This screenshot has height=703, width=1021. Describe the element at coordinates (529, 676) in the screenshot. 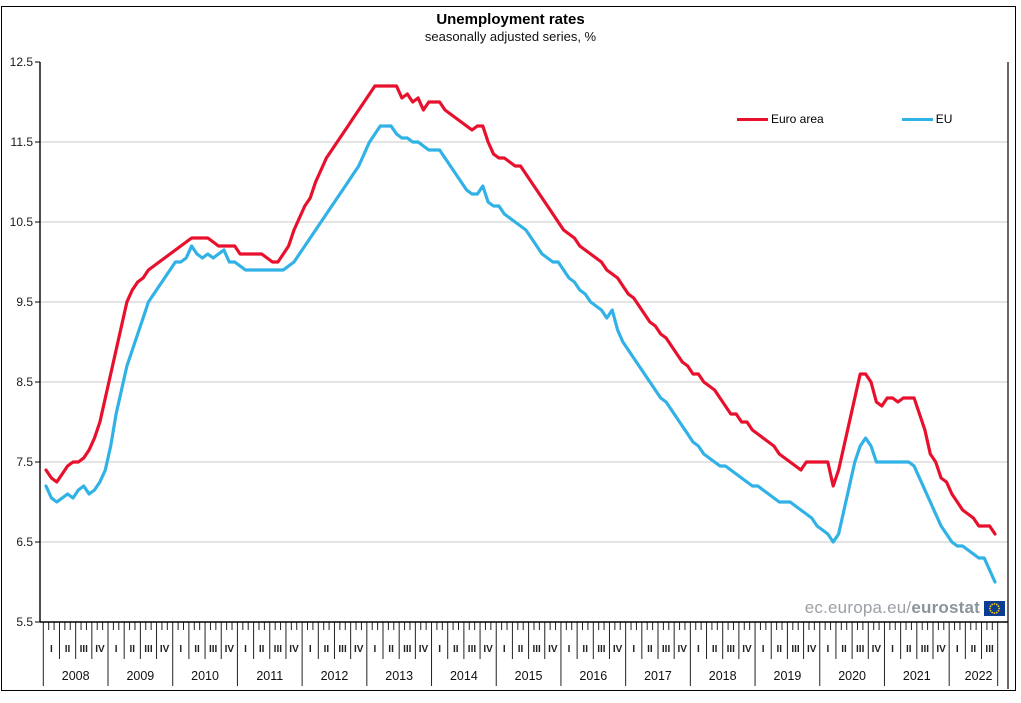

I see `year-label: 2015` at that location.